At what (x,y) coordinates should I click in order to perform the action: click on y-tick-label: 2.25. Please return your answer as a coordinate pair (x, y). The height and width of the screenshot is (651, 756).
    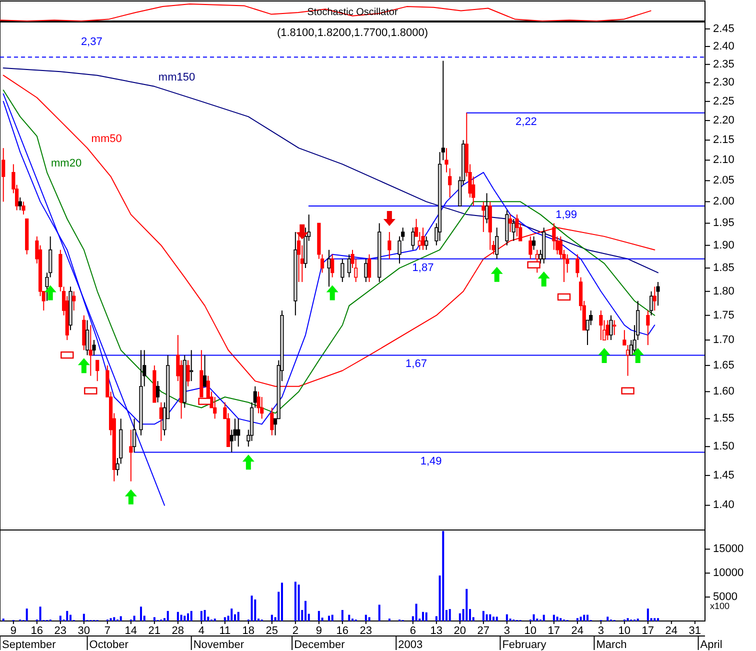
    Looking at the image, I should click on (723, 101).